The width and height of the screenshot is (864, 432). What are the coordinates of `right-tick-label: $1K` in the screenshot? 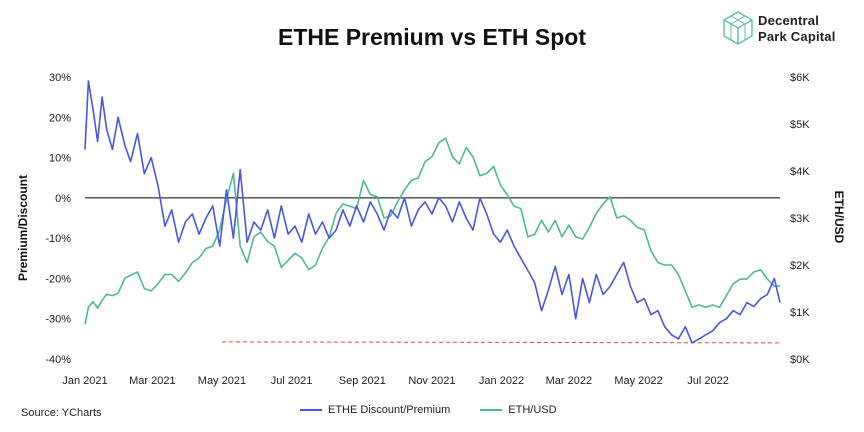 It's located at (800, 313).